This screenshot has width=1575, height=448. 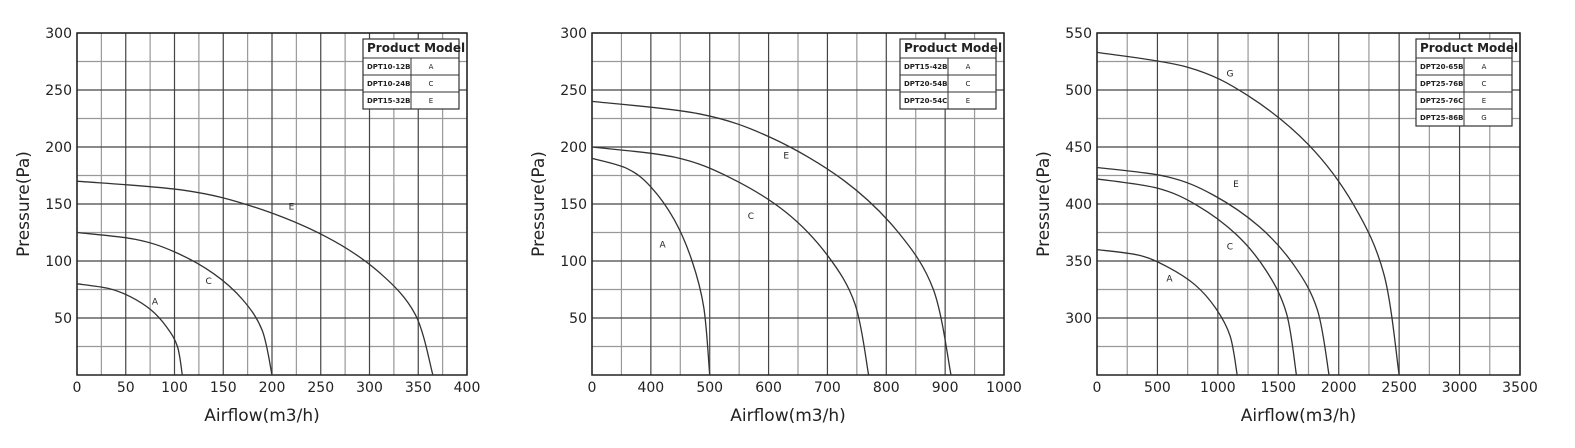 I want to click on x-tick-label: 2000, so click(x=1339, y=388).